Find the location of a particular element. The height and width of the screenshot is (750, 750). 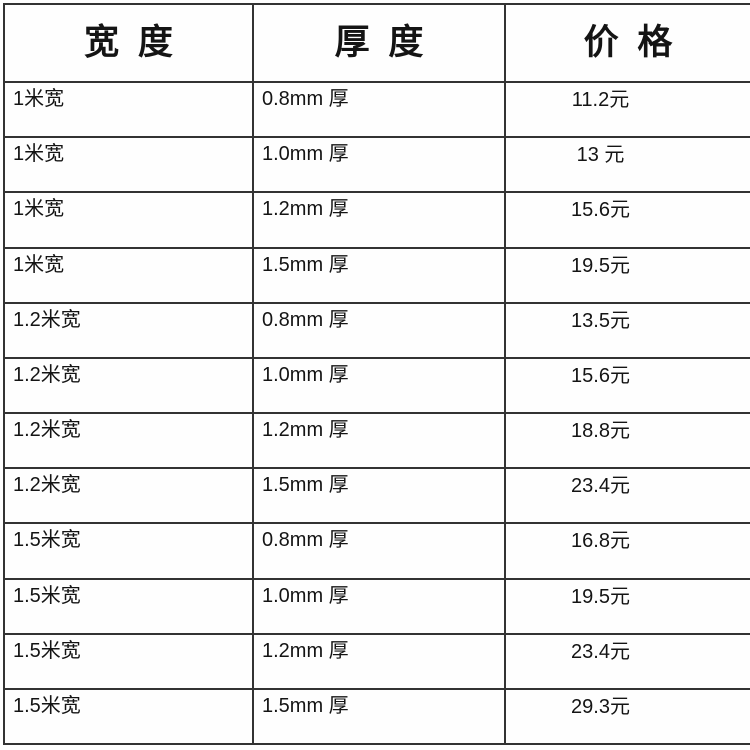

table-row: 1.2米宽 1.5mm 厚 23.4元 is located at coordinates (377, 497).